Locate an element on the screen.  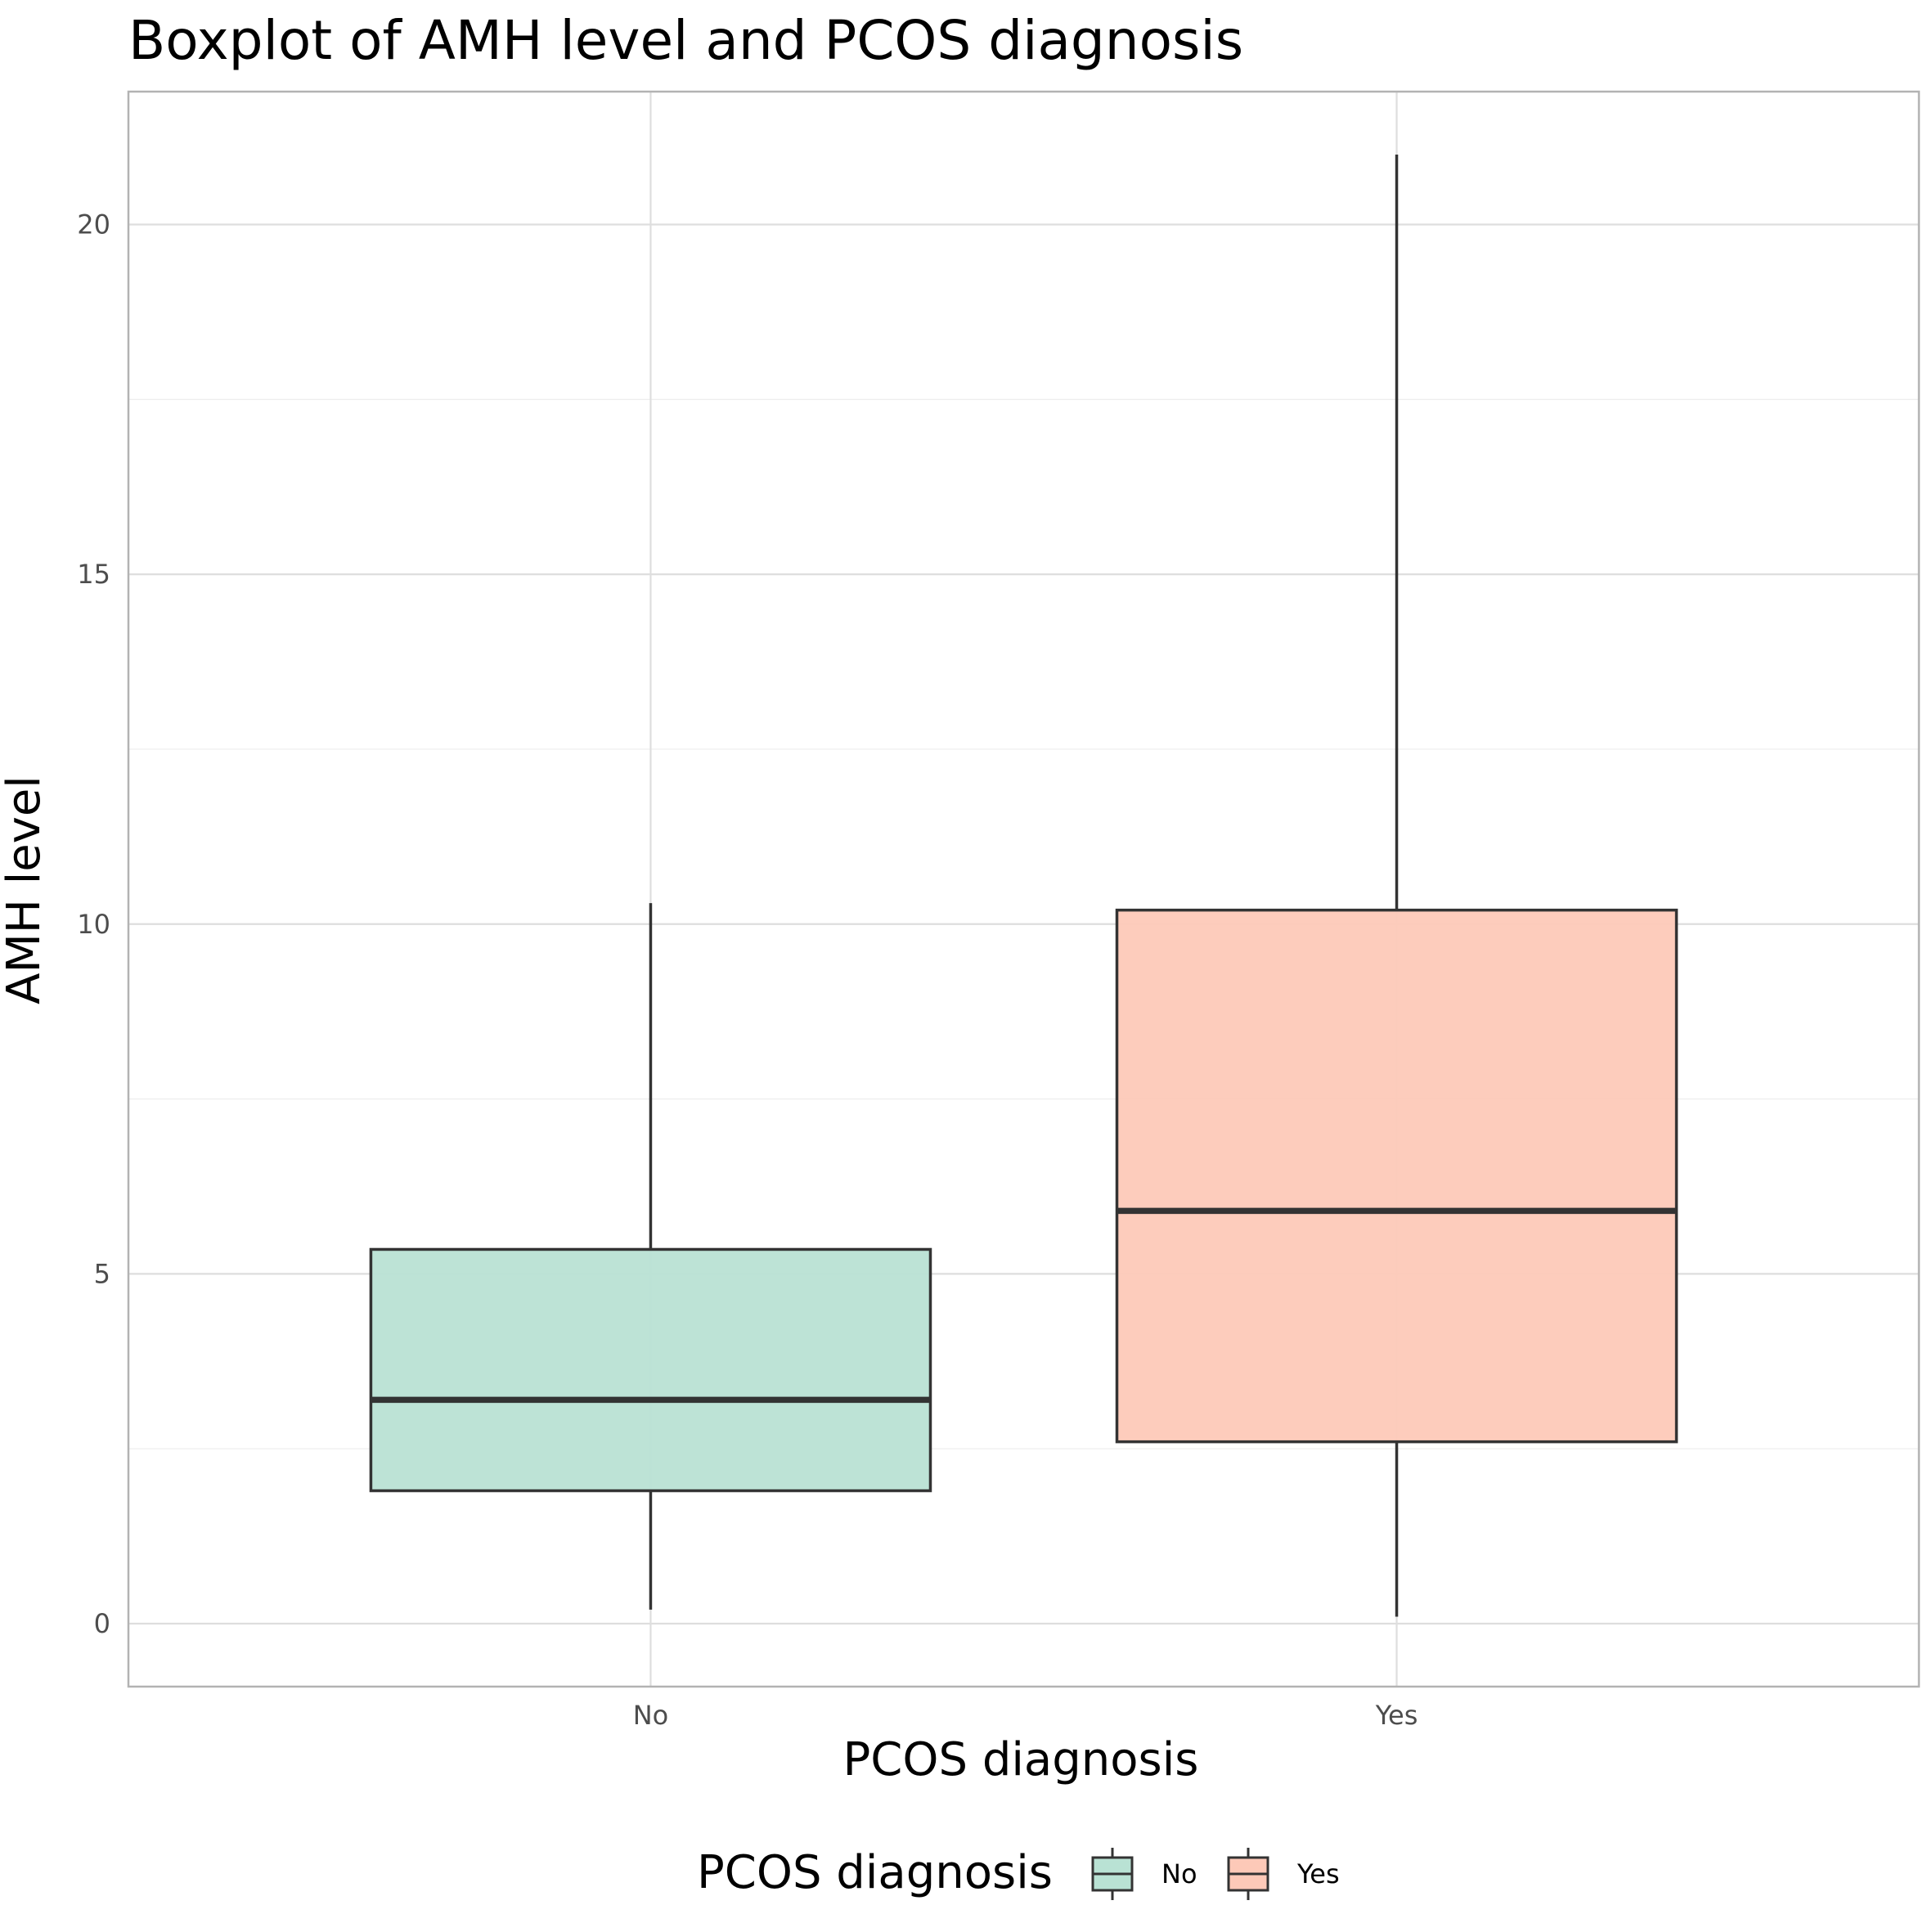
y-tick-label: 5 is located at coordinates (102, 1273).